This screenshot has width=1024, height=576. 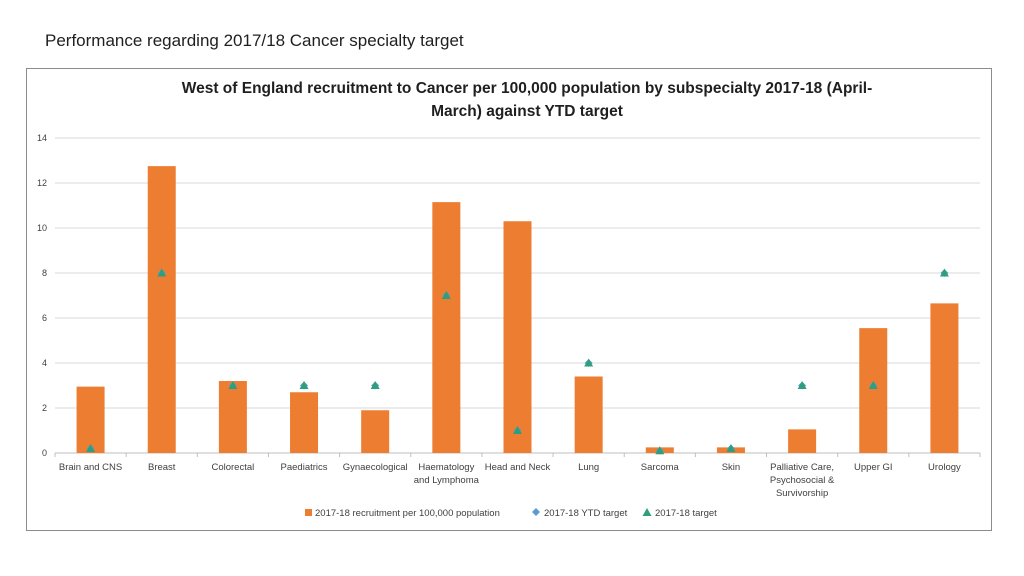 I want to click on chart-title-line-2: March) against YTD target, so click(x=527, y=111).